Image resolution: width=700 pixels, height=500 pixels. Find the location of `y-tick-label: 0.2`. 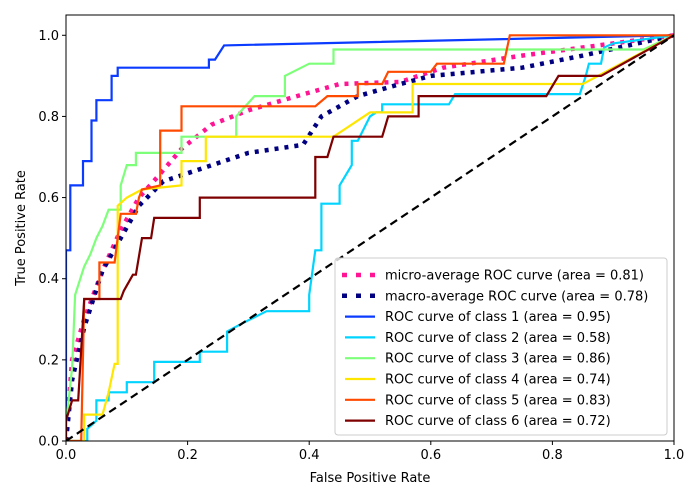

y-tick-label: 0.2 is located at coordinates (48, 360).